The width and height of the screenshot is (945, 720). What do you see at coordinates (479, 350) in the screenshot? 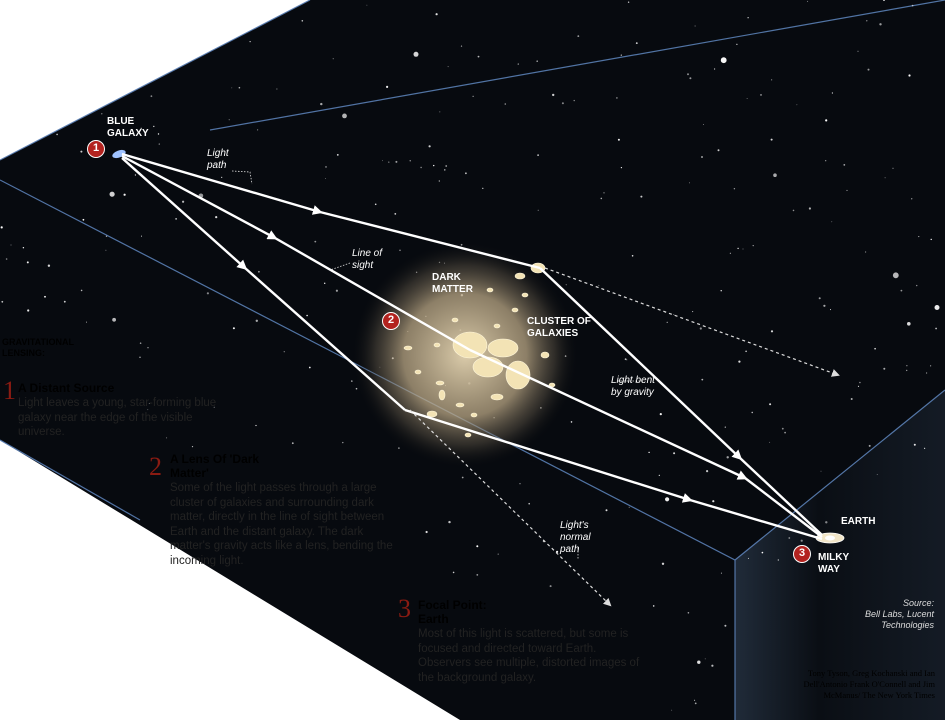
I see `galaxy-cluster` at bounding box center [479, 350].